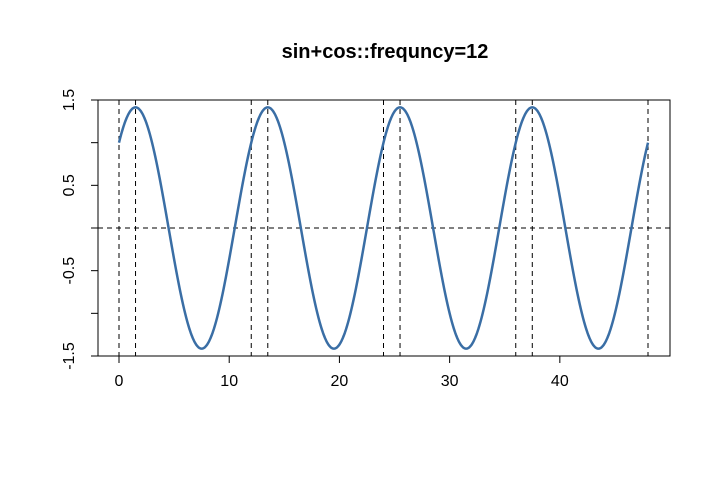 The width and height of the screenshot is (720, 480). Describe the element at coordinates (69, 271) in the screenshot. I see `y-tick-label: -0.5` at that location.